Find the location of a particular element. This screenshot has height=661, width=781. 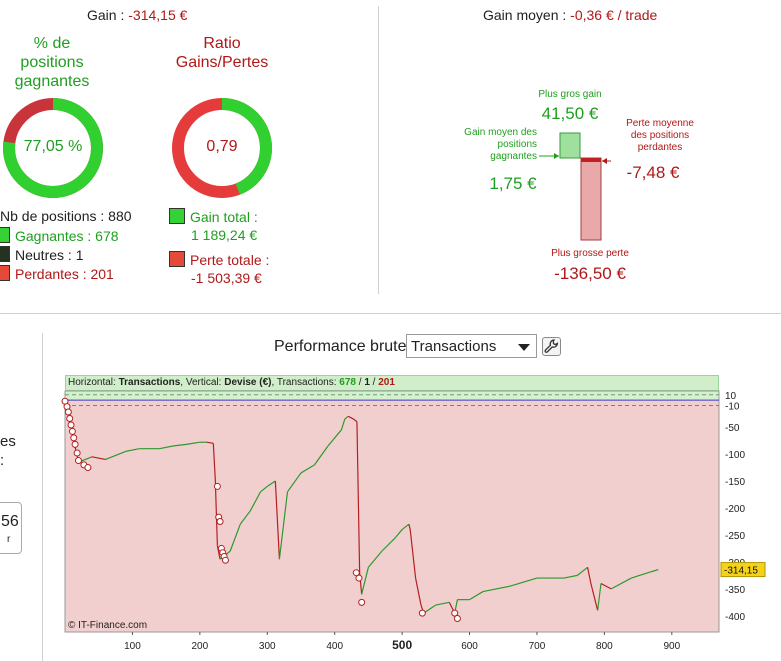

total-loss-swatch is located at coordinates (177, 259).